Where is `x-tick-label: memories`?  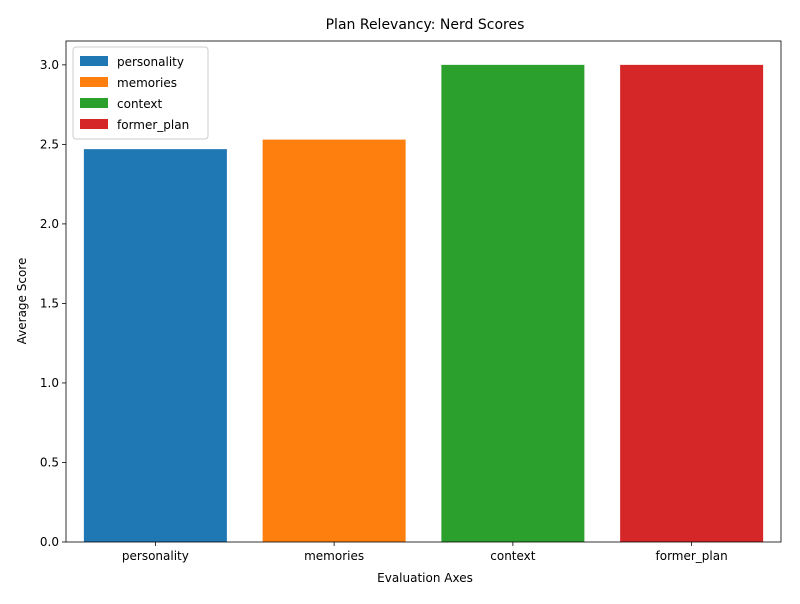 x-tick-label: memories is located at coordinates (334, 556).